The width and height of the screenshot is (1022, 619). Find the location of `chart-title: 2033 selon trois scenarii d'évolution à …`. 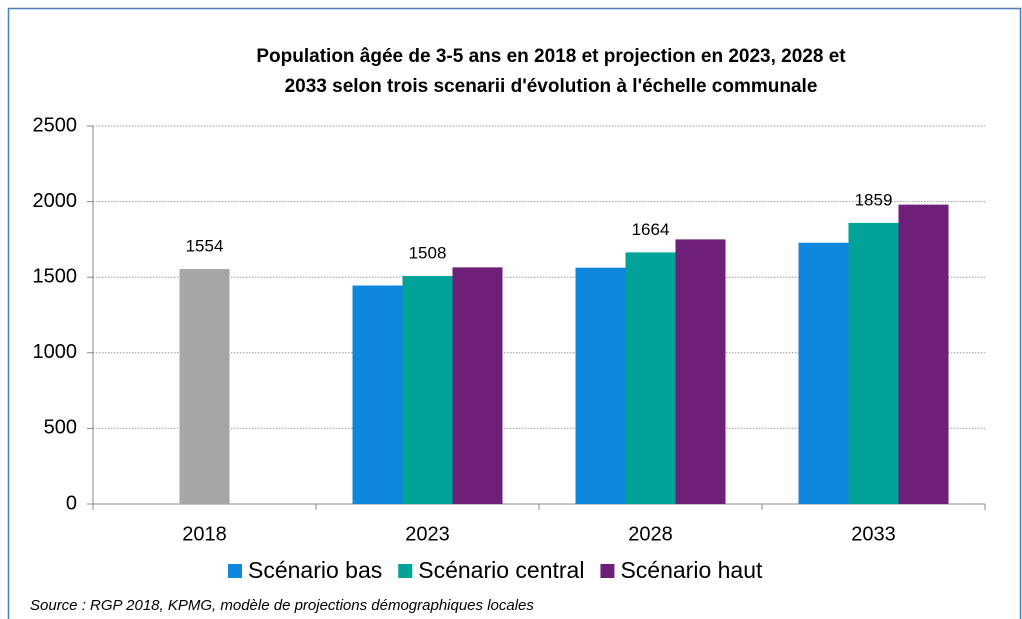

chart-title: 2033 selon trois scenarii d'évolution à … is located at coordinates (551, 86).